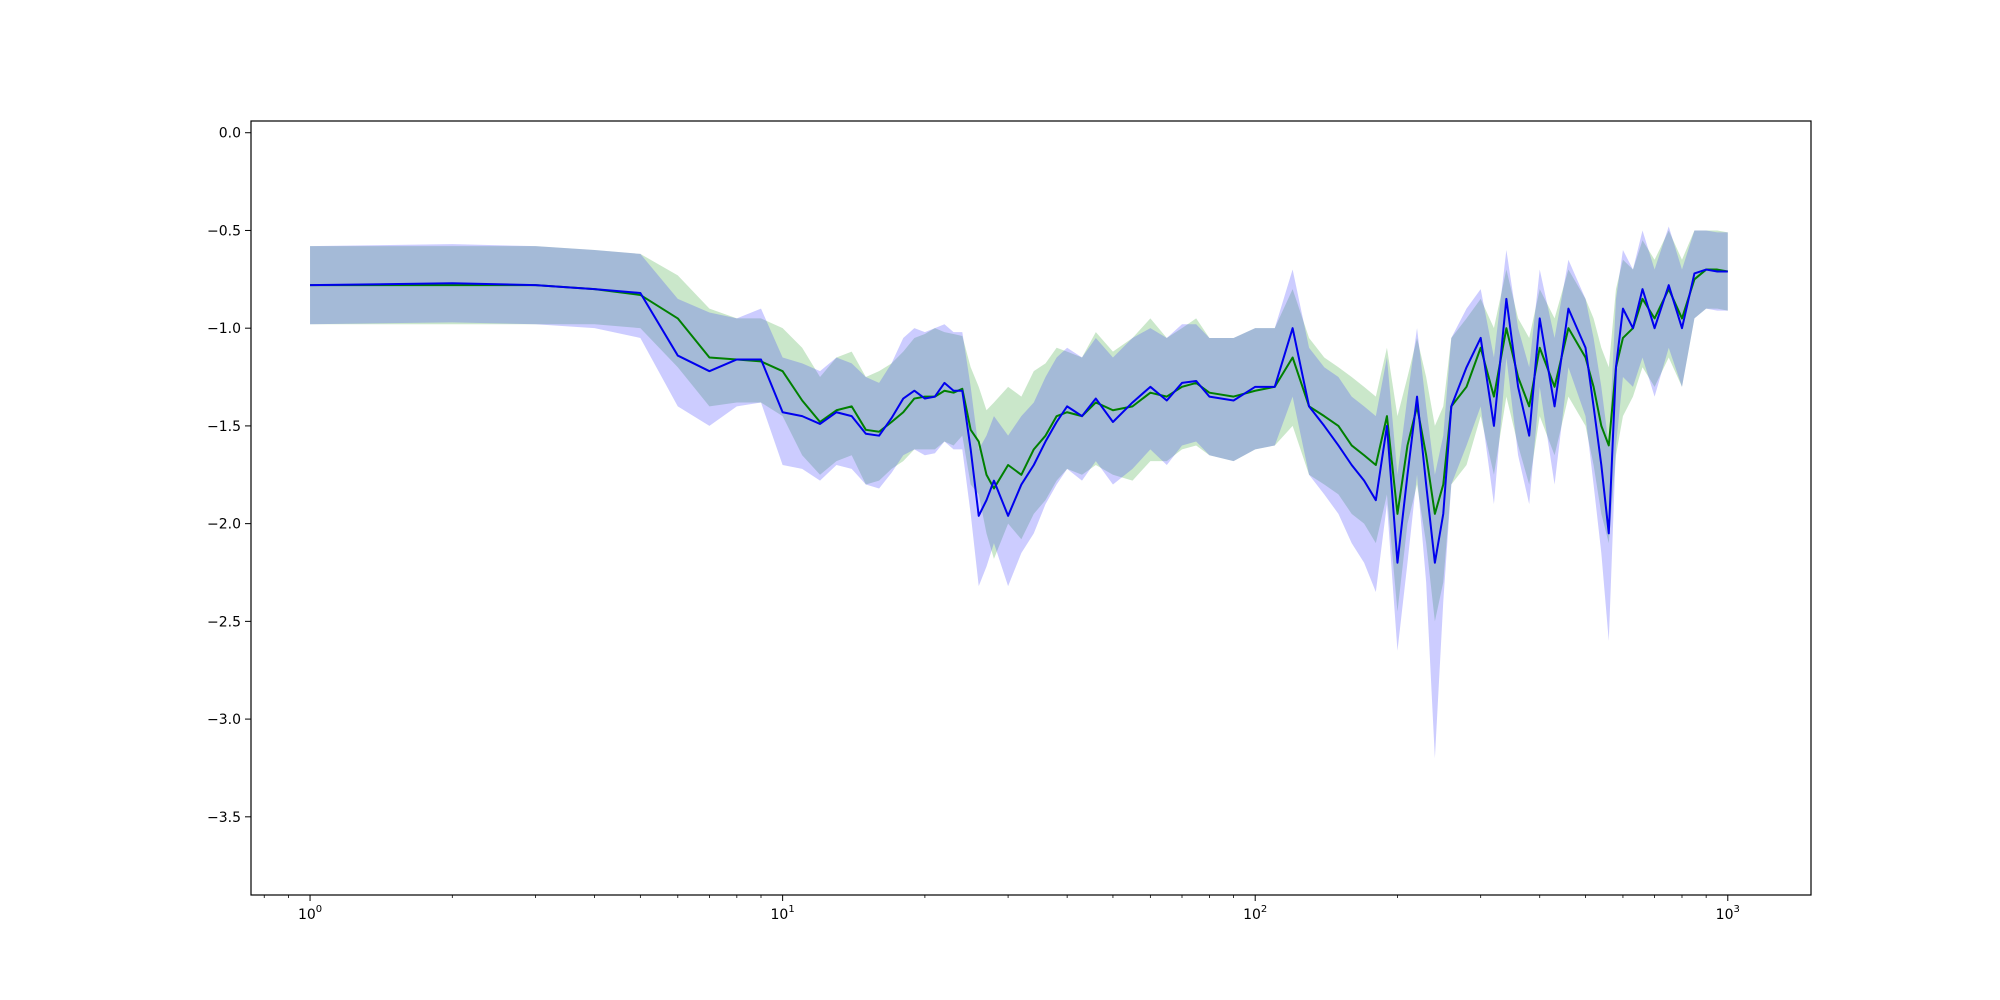  What do you see at coordinates (230, 134) in the screenshot?
I see `y-tick-label: 0.0` at bounding box center [230, 134].